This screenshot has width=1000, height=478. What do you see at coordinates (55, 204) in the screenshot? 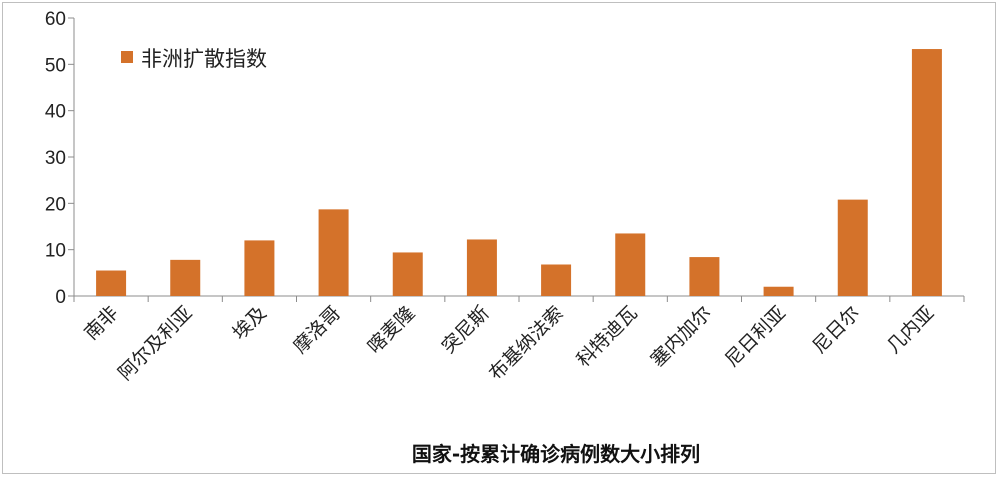
I see `y-tick-label: 20` at bounding box center [55, 204].